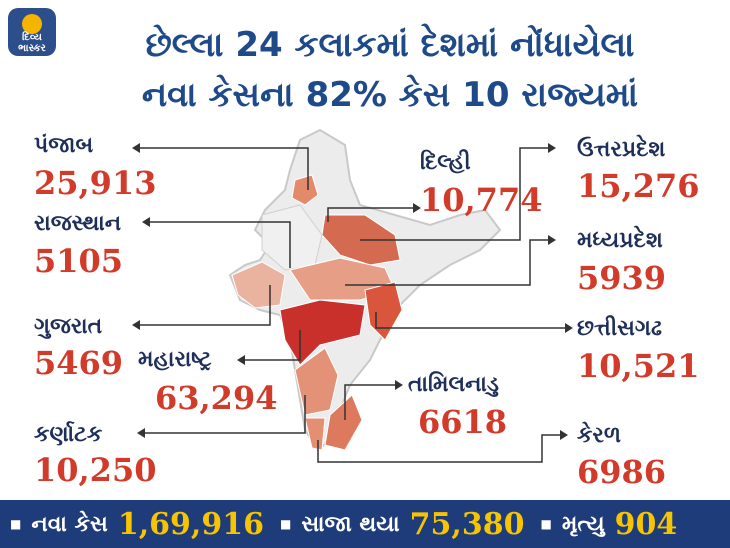 The width and height of the screenshot is (730, 548). What do you see at coordinates (79, 261) in the screenshot?
I see `rajasthan-cases: 5105` at bounding box center [79, 261].